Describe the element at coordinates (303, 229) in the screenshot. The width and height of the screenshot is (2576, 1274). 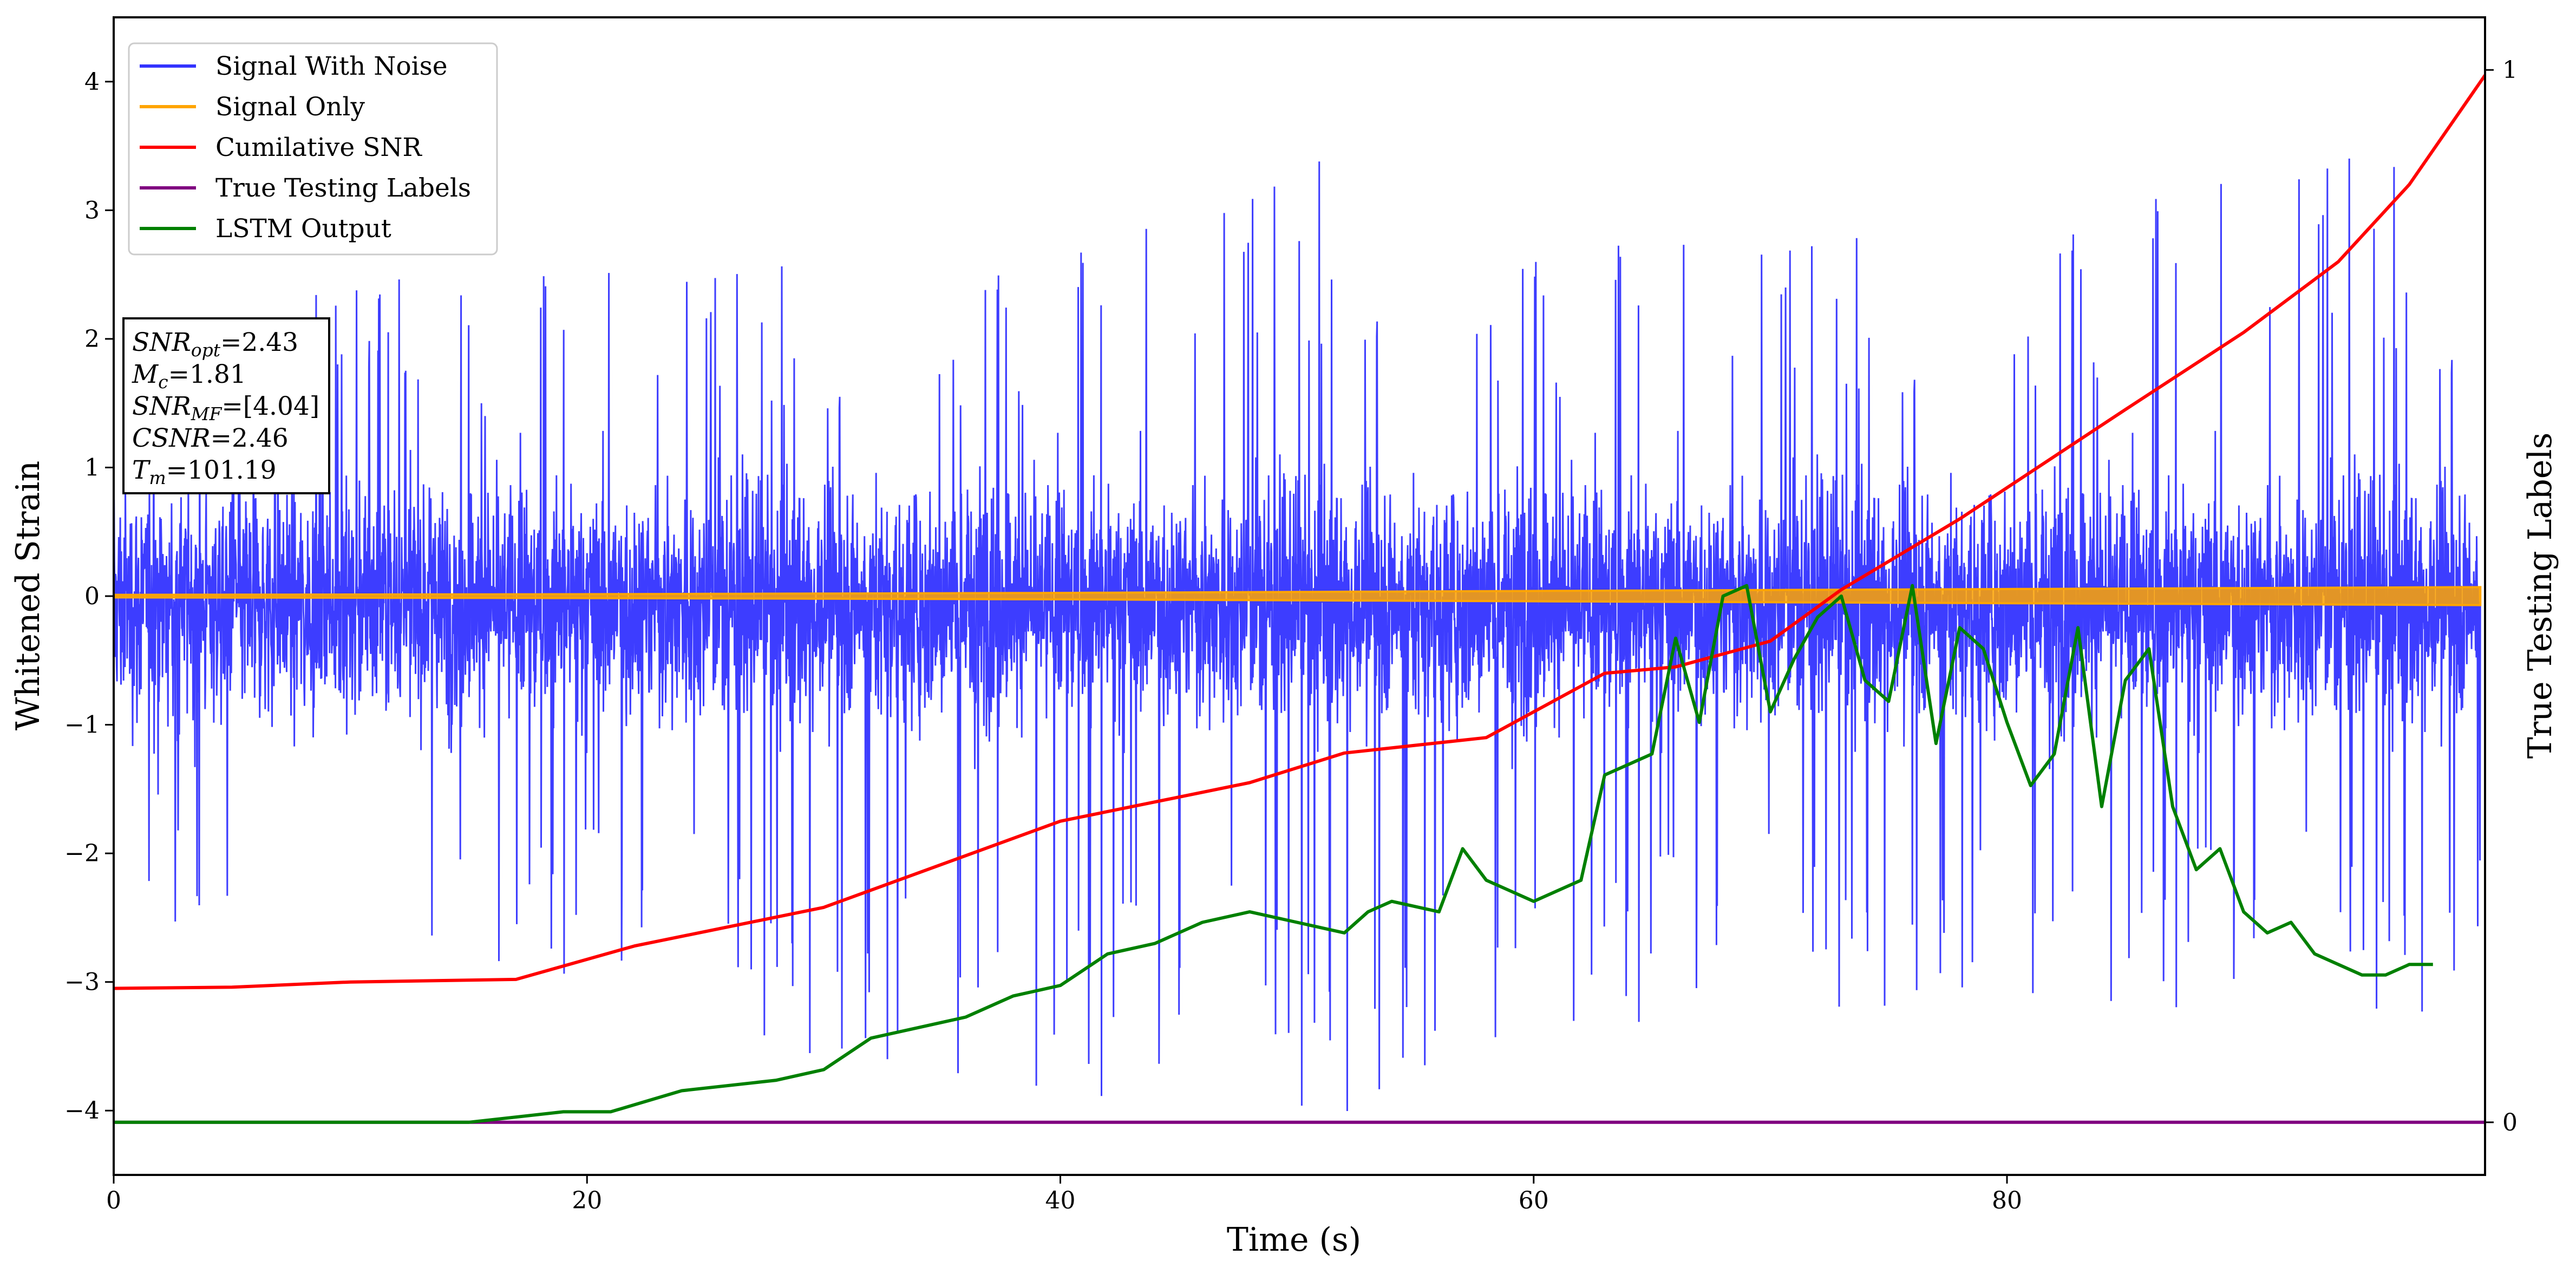
I see `legend-label: LSTM Output` at that location.